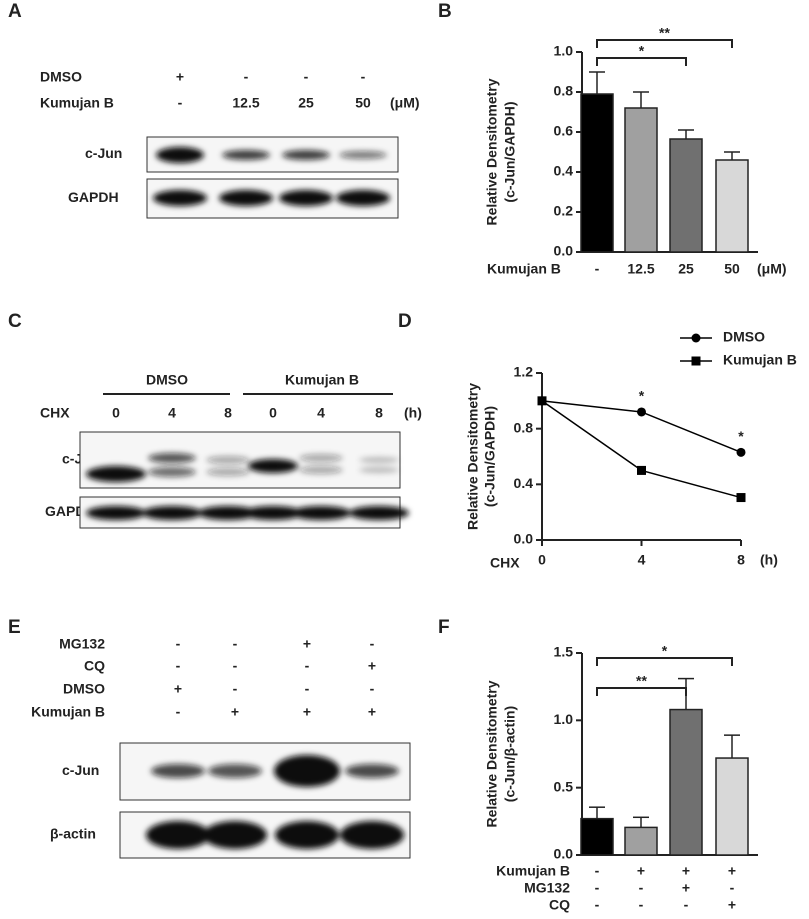 This screenshot has width=809, height=919. Describe the element at coordinates (55, 413) in the screenshot. I see `row-label: CHX` at that location.